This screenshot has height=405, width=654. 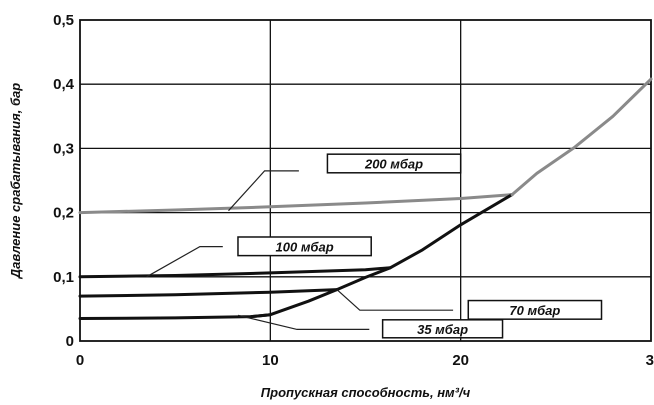 I want to click on annotation-label: 70 мбар, so click(x=534, y=310).